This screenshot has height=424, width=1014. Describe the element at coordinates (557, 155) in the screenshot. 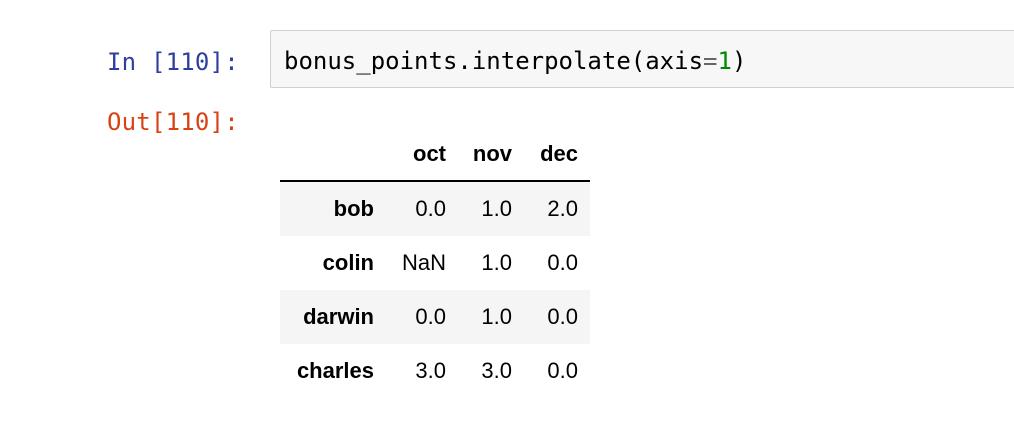

I see `column-header-dec: dec` at that location.